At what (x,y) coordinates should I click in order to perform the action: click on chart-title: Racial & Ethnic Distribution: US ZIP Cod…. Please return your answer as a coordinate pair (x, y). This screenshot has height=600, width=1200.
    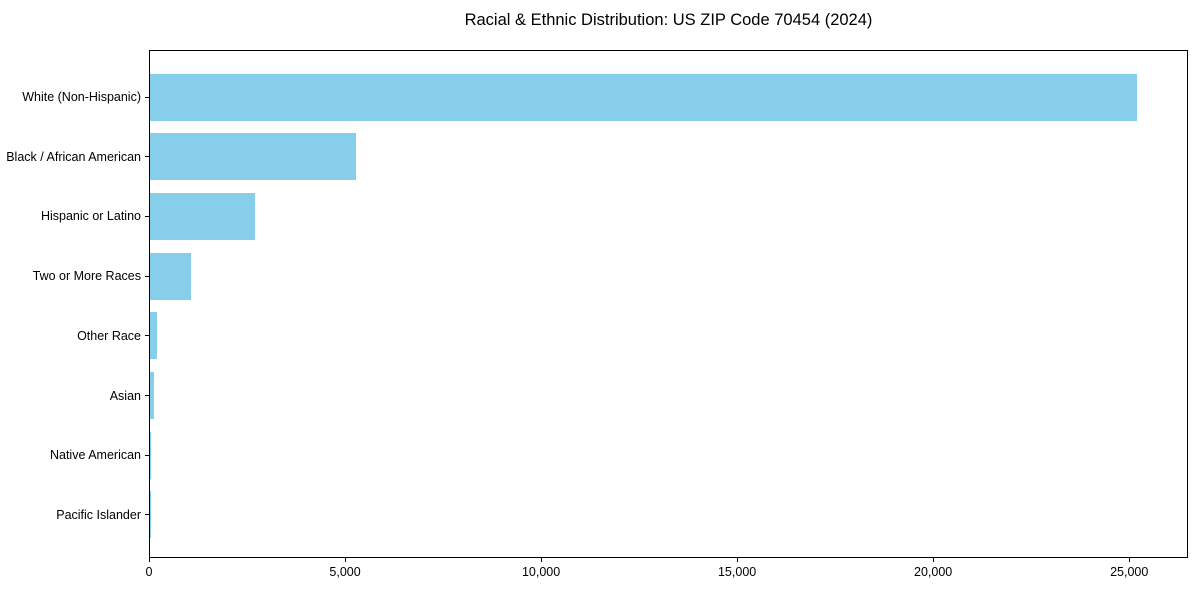
    Looking at the image, I should click on (668, 20).